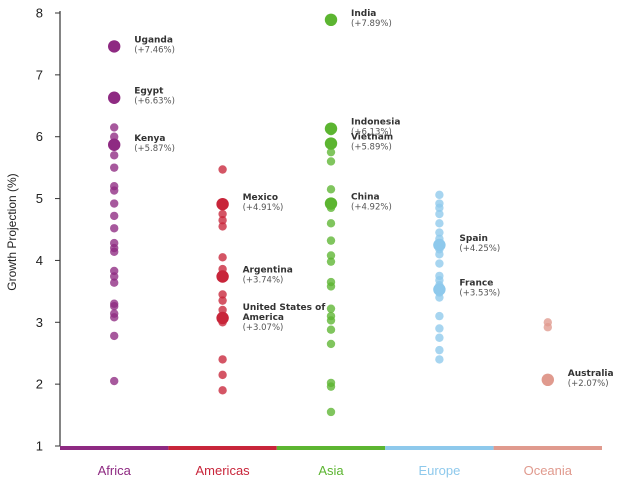  Describe the element at coordinates (149, 139) in the screenshot. I see `annotation-name: Kenya` at that location.